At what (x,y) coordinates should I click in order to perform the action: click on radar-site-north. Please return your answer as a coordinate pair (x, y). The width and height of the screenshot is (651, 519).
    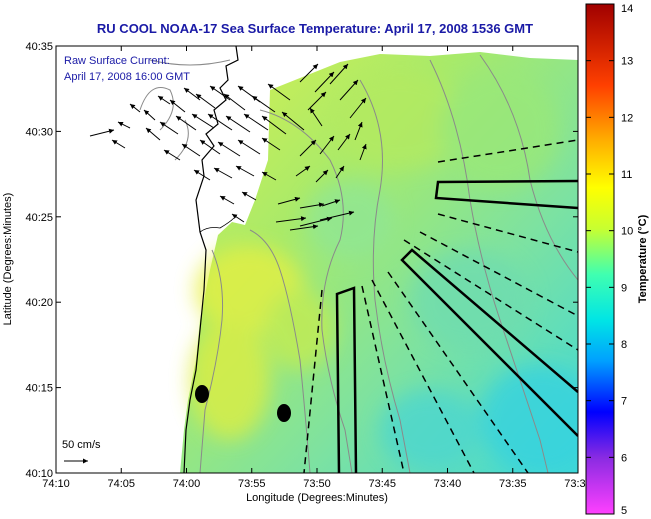
    Looking at the image, I should click on (202, 394).